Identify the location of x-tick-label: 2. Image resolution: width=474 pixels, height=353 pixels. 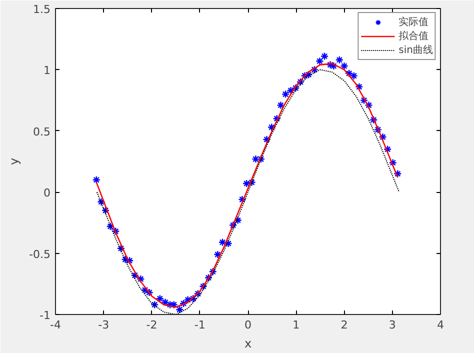
(344, 325).